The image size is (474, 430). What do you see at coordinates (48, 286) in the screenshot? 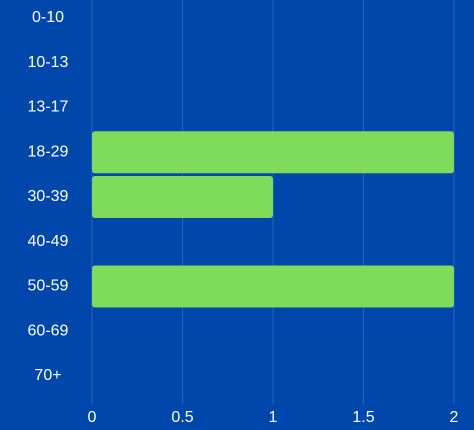
I see `y-tick-label: 50-59` at bounding box center [48, 286].